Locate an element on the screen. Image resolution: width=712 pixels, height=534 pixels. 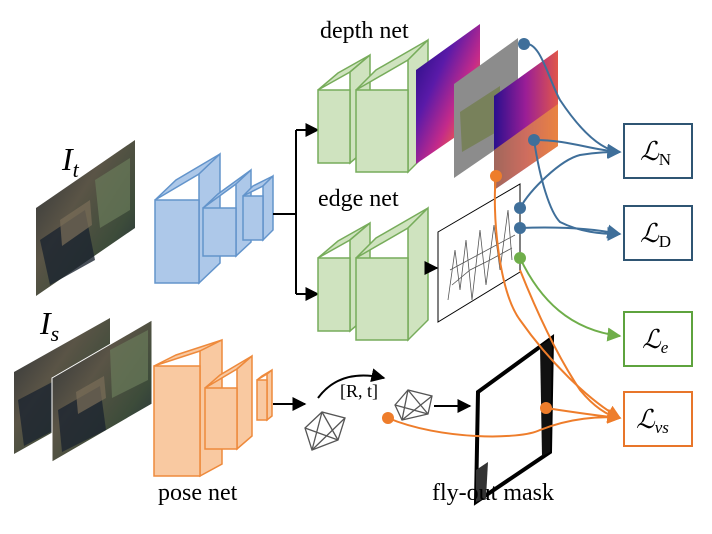
svg-text: ℒD is located at coordinates (655, 235).